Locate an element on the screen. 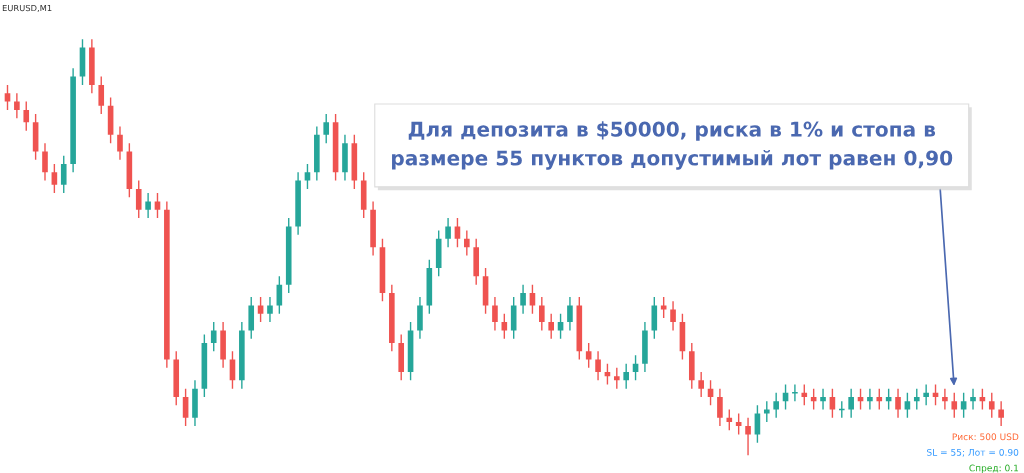 The width and height of the screenshot is (1024, 473). annotation: Риск: 500 USD is located at coordinates (985, 437).